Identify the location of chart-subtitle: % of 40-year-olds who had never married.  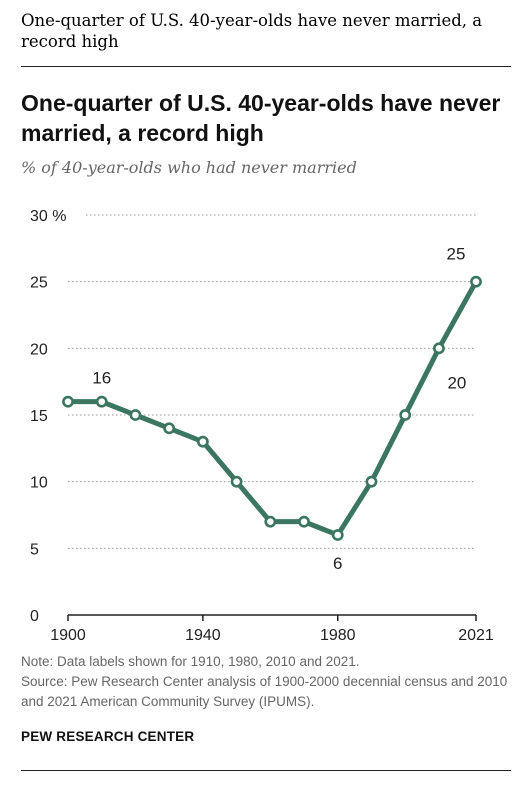
(189, 167).